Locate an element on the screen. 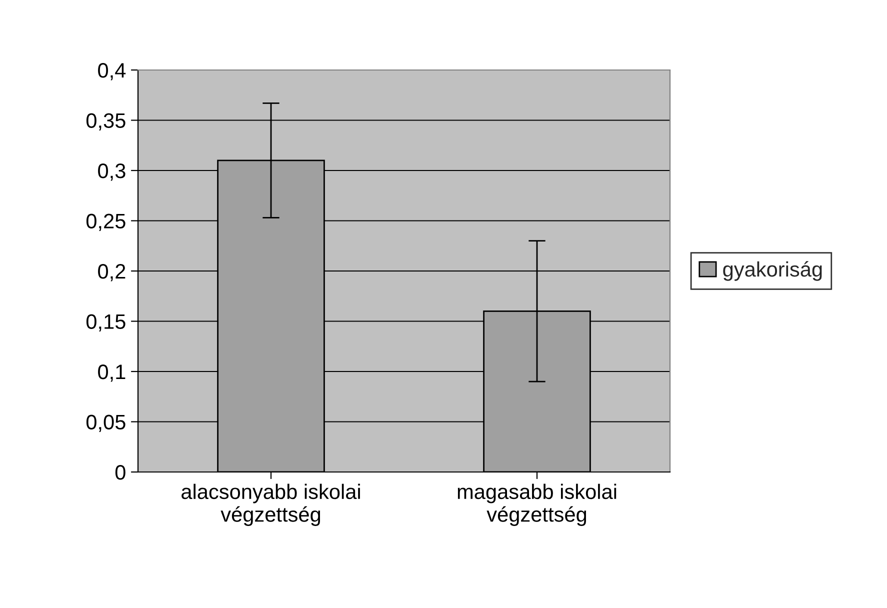 The height and width of the screenshot is (608, 887). y-tick-label: 0,15 is located at coordinates (106, 323).